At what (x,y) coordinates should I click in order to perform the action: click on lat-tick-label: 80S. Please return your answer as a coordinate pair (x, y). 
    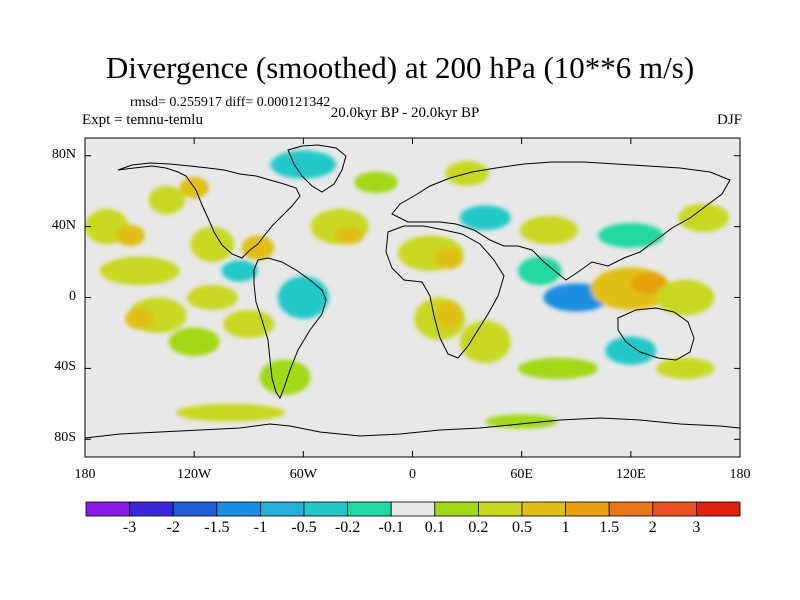
    Looking at the image, I should click on (65, 438).